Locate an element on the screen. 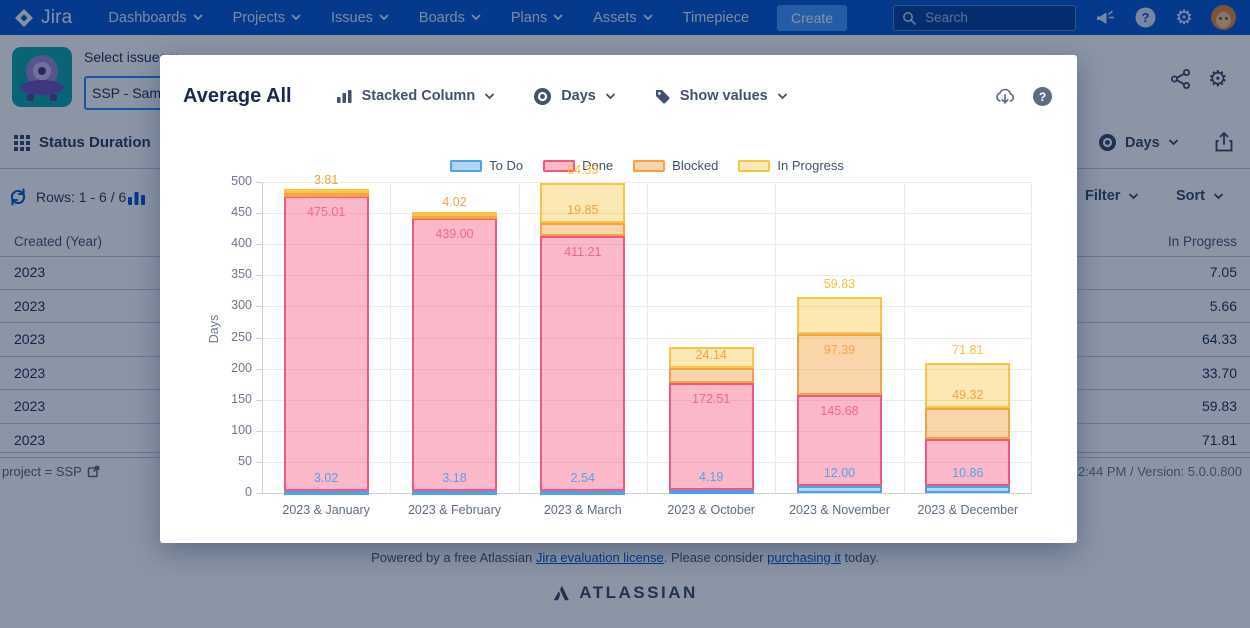 Image resolution: width=1250 pixels, height=628 pixels. jira-logo-text: Jira is located at coordinates (57, 17).